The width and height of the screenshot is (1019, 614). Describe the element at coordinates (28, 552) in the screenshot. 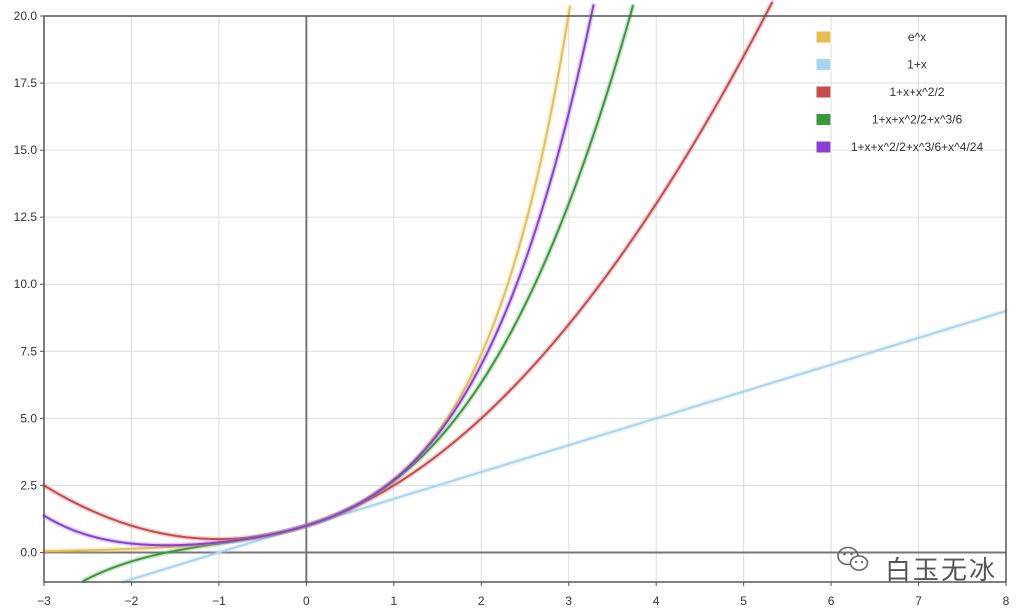

I see `y-tick-label: 0.0` at that location.